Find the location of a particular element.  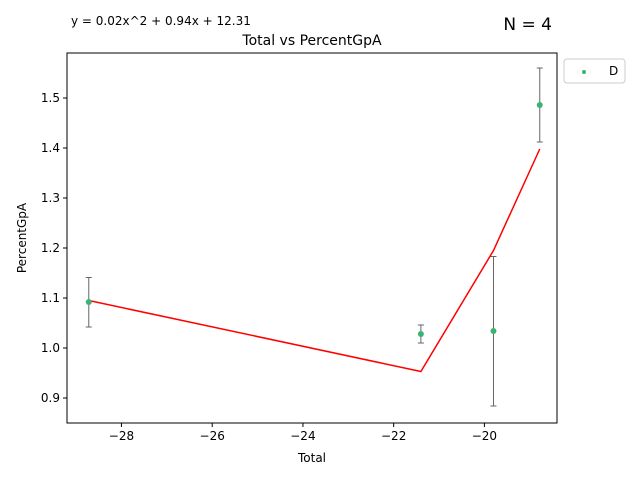

y-tick-label: 1.4 is located at coordinates (50, 148).